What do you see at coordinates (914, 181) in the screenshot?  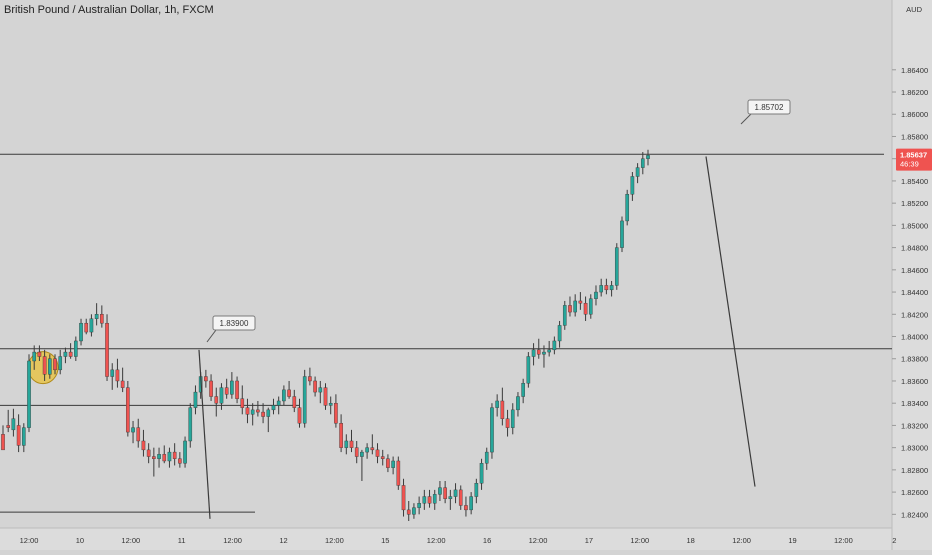 I see `y-tick-label: 1.85400` at bounding box center [914, 181].